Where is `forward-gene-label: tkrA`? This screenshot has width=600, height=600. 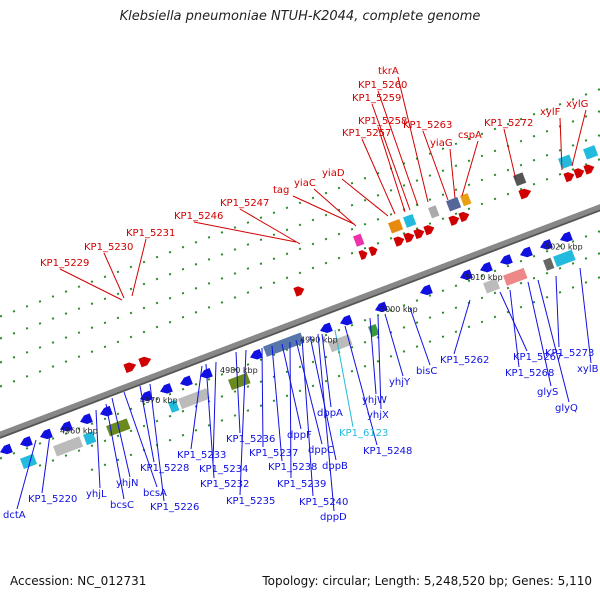
forward-gene-label: tkrA is located at coordinates (388, 71).